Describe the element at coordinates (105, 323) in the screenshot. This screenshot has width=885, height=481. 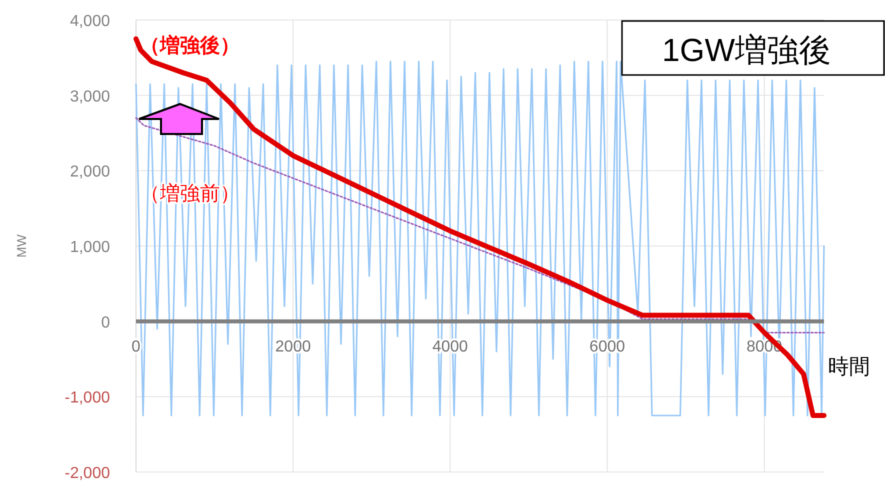
I see `y-tick-label: 0` at that location.